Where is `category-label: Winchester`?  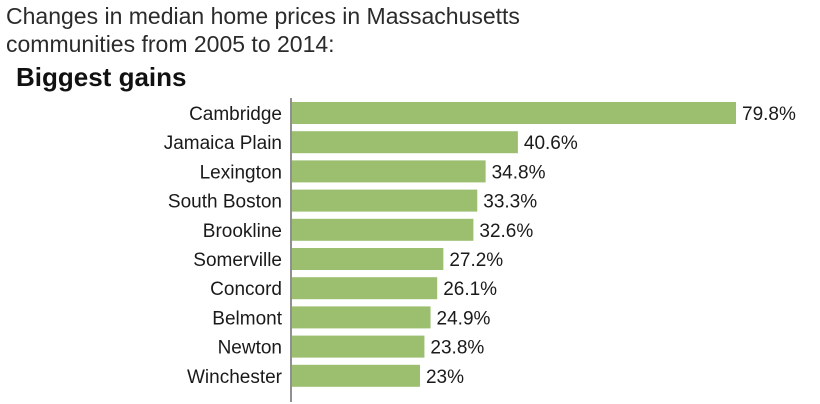
category-label: Winchester is located at coordinates (235, 377).